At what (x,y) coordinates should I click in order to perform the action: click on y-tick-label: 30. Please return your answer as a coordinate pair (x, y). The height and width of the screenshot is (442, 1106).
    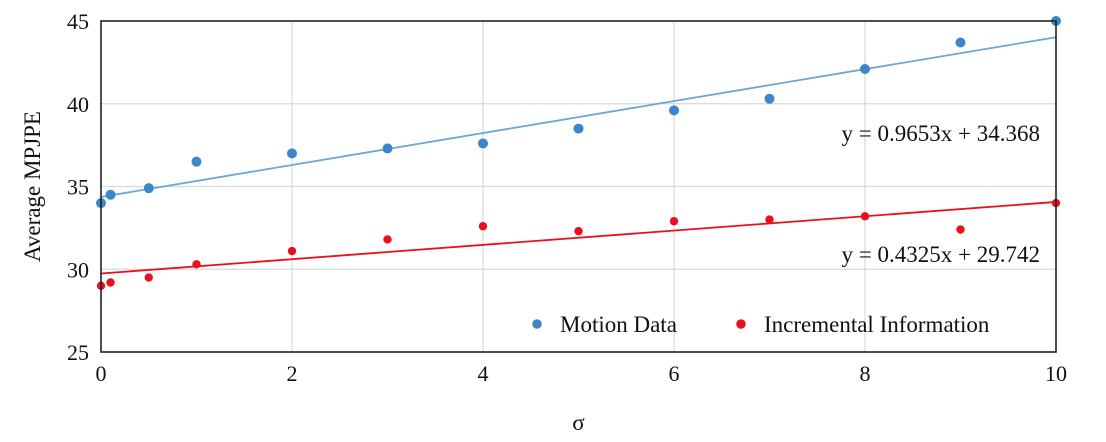
    Looking at the image, I should click on (78, 269).